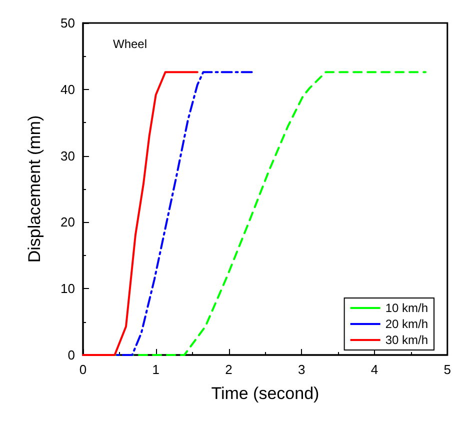 This screenshot has height=428, width=462. I want to click on y-tick-label: 20, so click(67, 222).